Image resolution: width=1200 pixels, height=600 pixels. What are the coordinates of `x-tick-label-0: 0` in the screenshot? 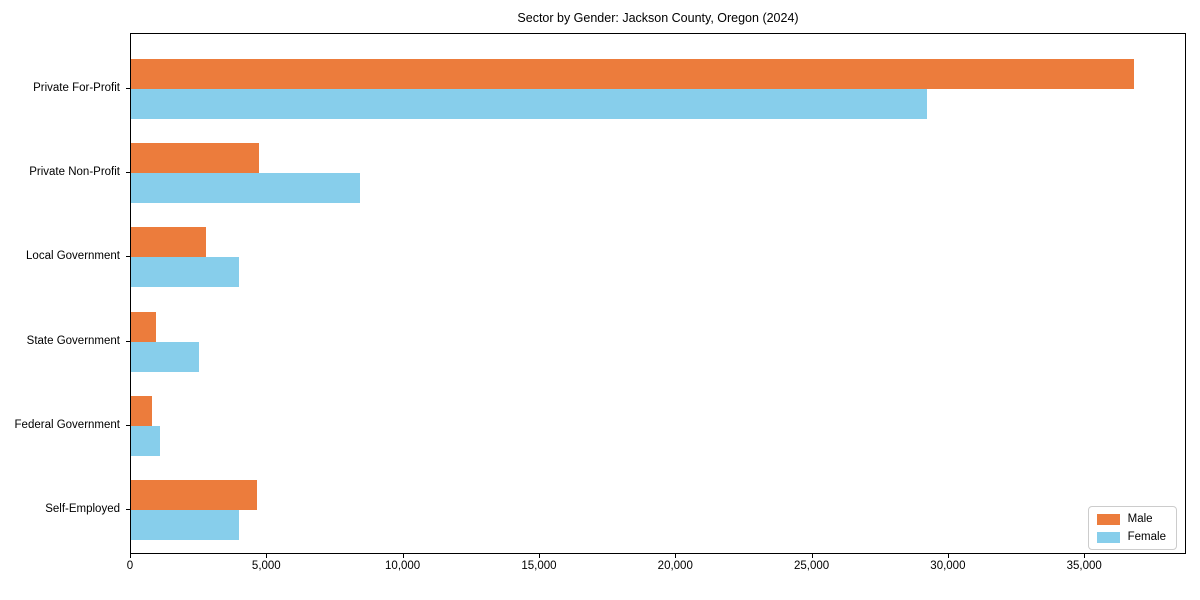 It's located at (130, 566).